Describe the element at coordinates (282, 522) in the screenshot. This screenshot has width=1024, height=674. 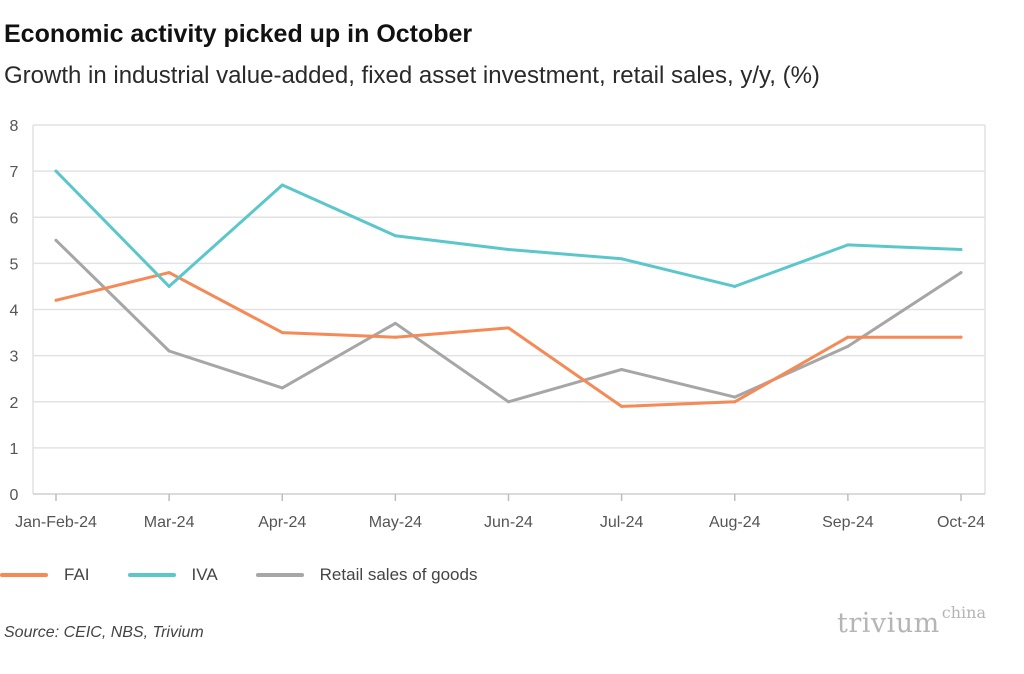
I see `x-tick-label: Apr-24` at that location.